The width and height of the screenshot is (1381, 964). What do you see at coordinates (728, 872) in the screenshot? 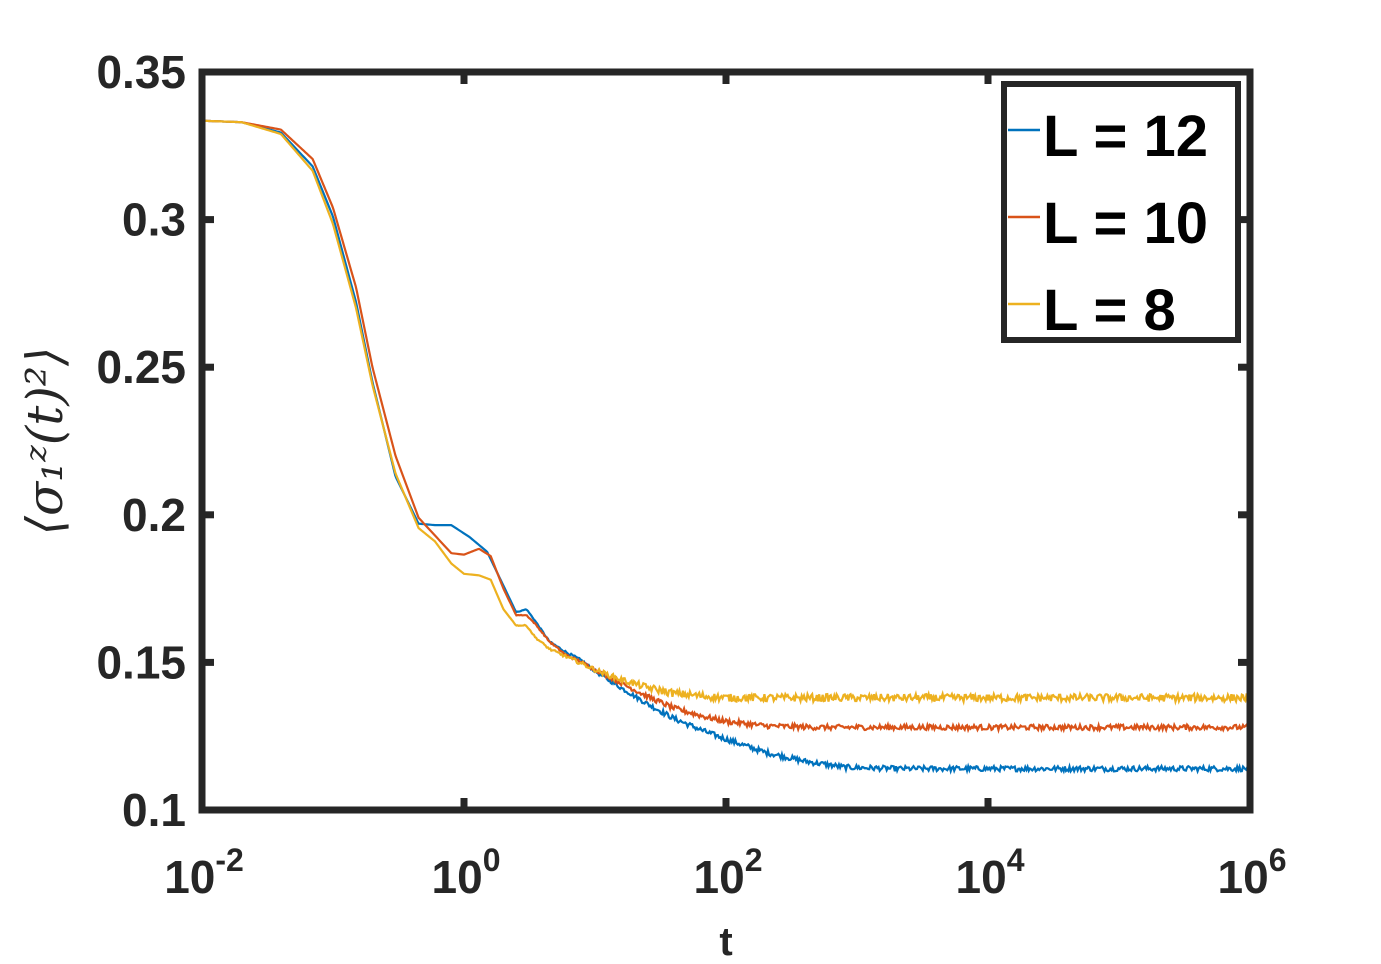
I see `x-tick-label-2: 10²` at bounding box center [728, 872].